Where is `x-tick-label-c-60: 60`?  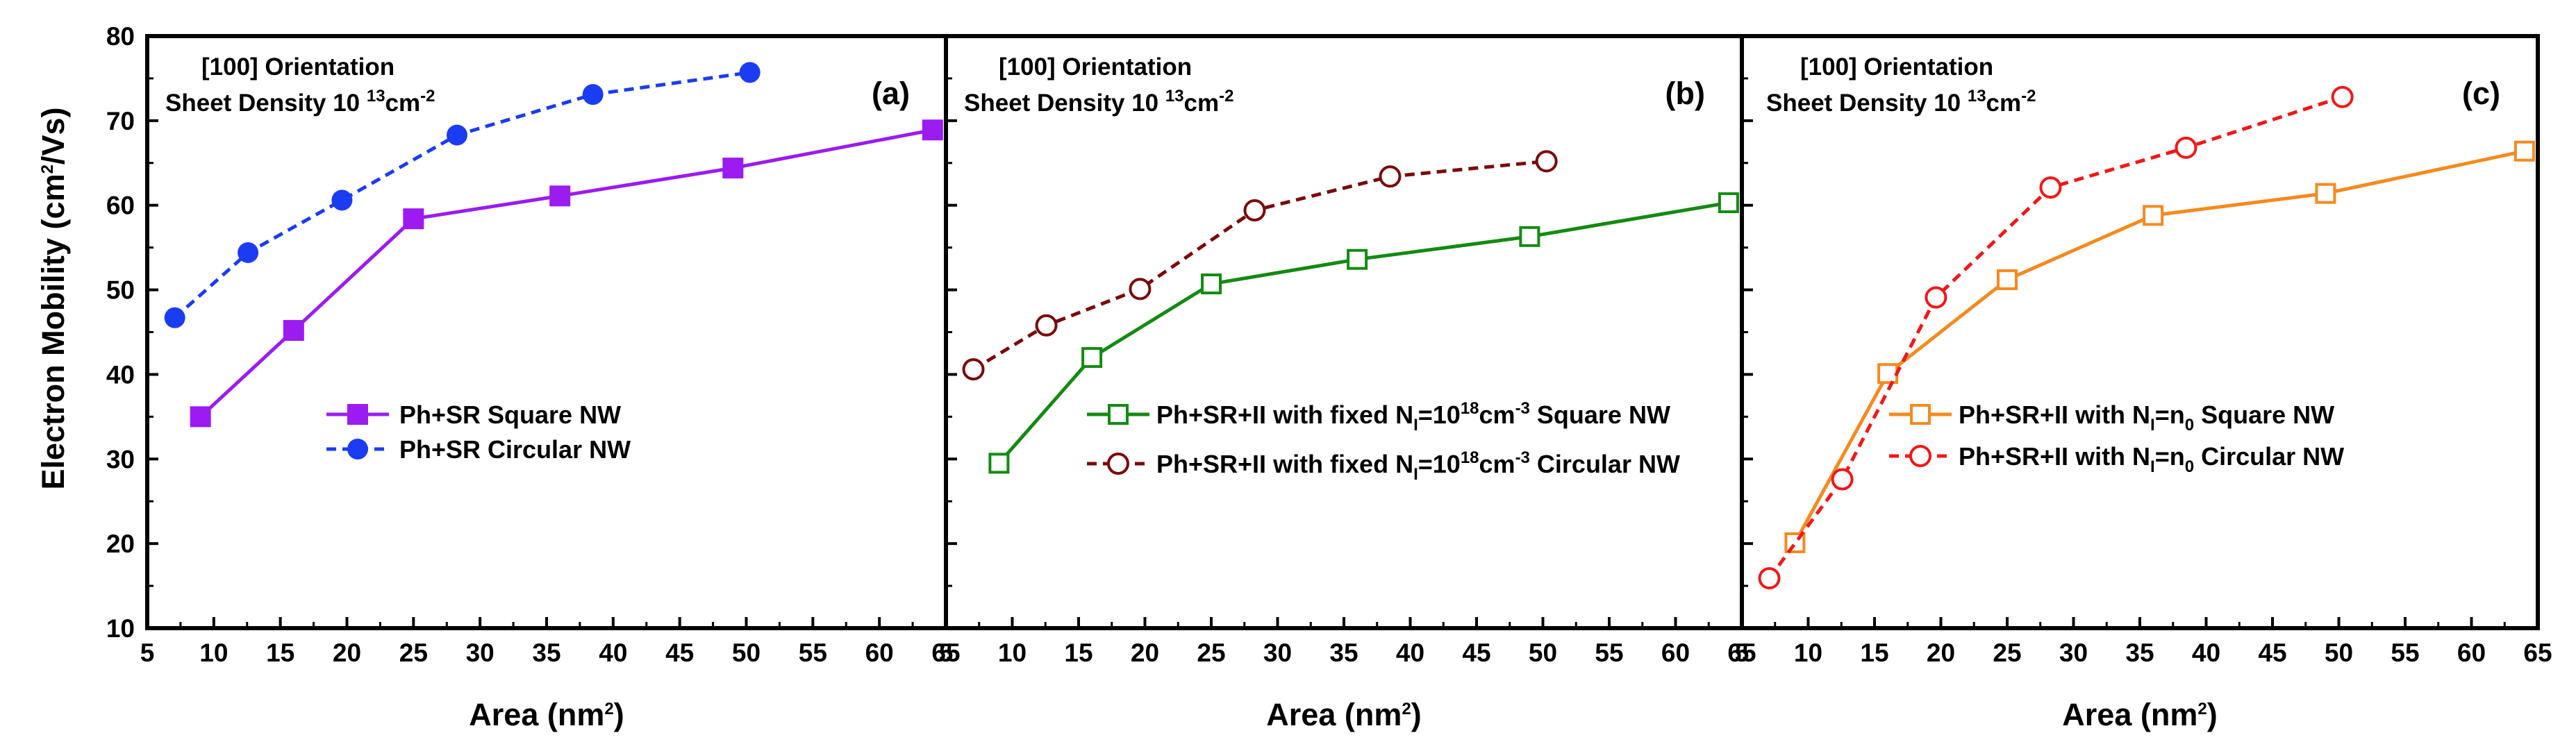
x-tick-label-c-60: 60 is located at coordinates (2471, 653).